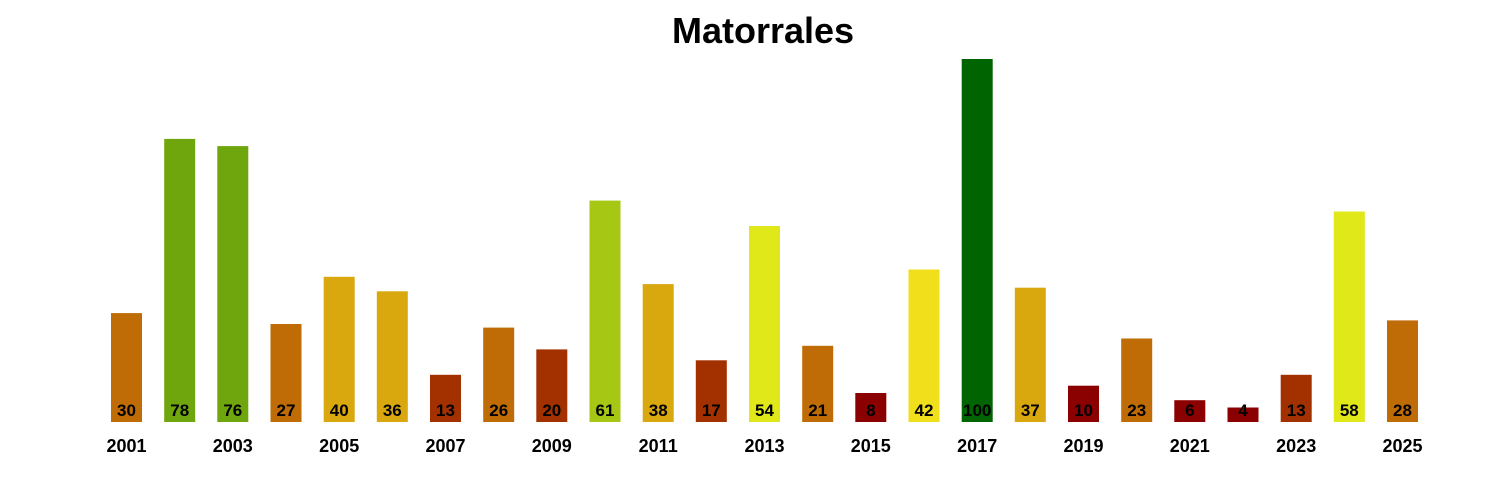 The height and width of the screenshot is (500, 1500). What do you see at coordinates (498, 410) in the screenshot?
I see `value-label-2008: 26` at bounding box center [498, 410].